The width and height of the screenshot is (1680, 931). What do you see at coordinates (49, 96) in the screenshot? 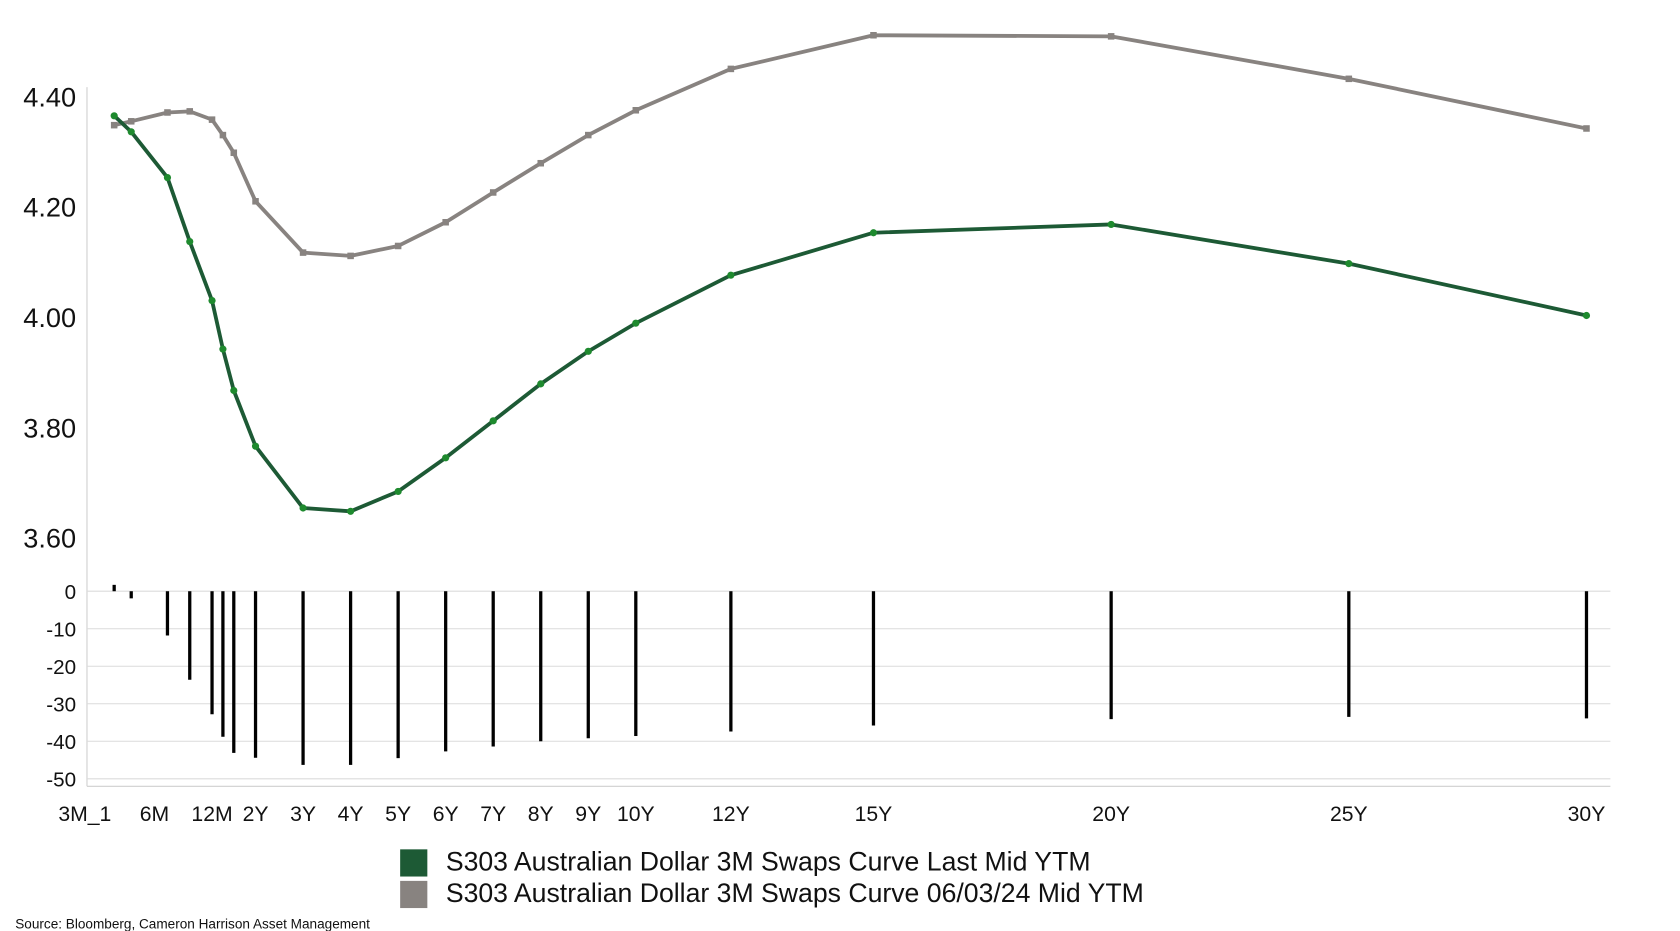
I see `y-tick-label: 4.40` at bounding box center [49, 96].